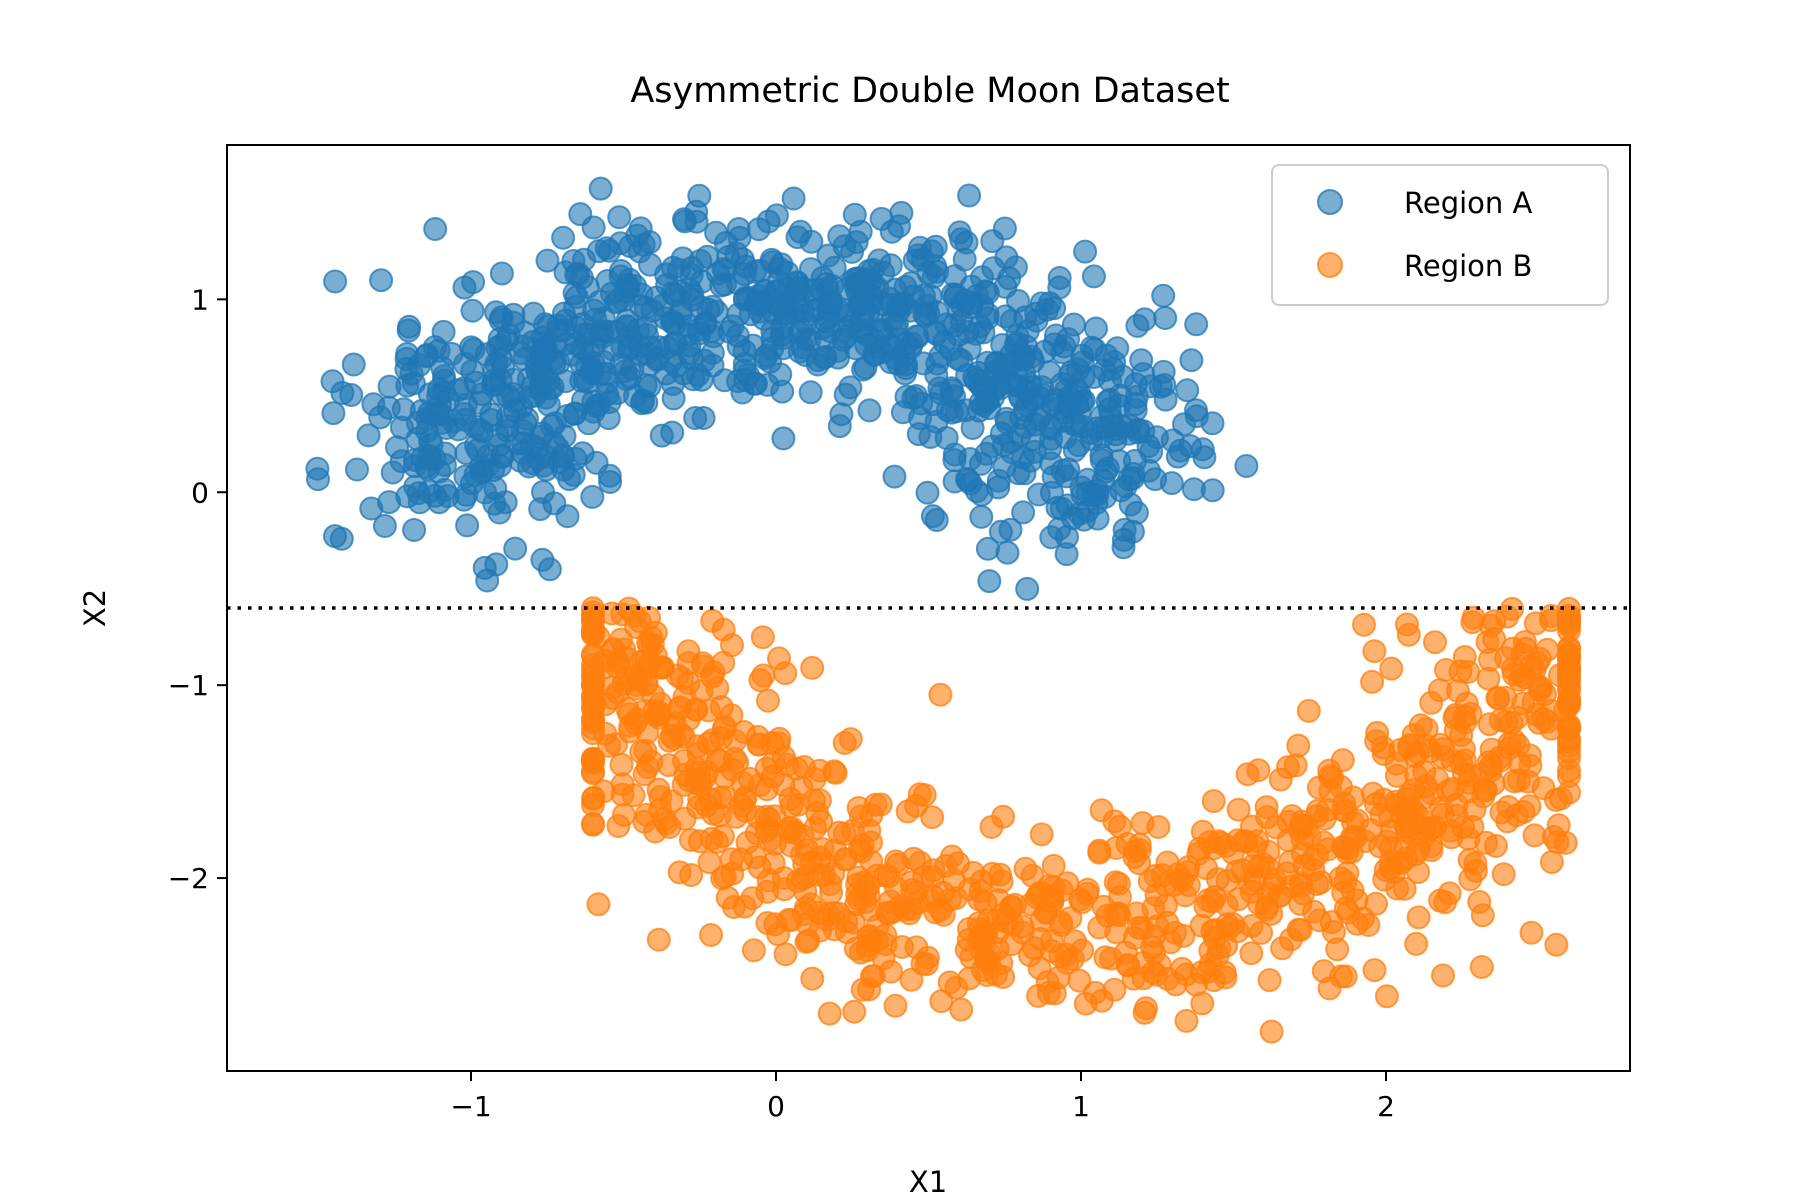 This screenshot has height=1200, width=1800. What do you see at coordinates (1440, 235) in the screenshot?
I see `legend-box` at bounding box center [1440, 235].